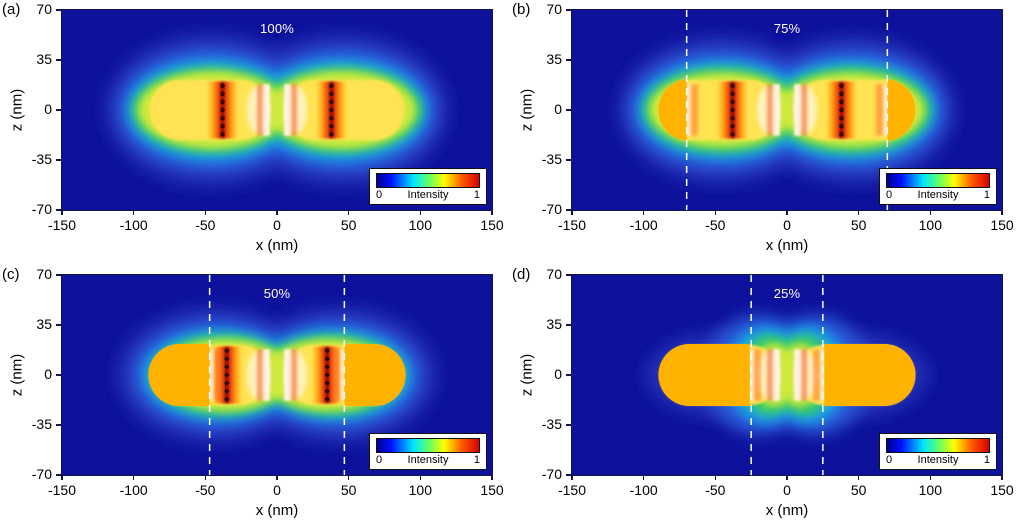  Describe the element at coordinates (11, 274) in the screenshot. I see `panel-letter: (c)` at that location.